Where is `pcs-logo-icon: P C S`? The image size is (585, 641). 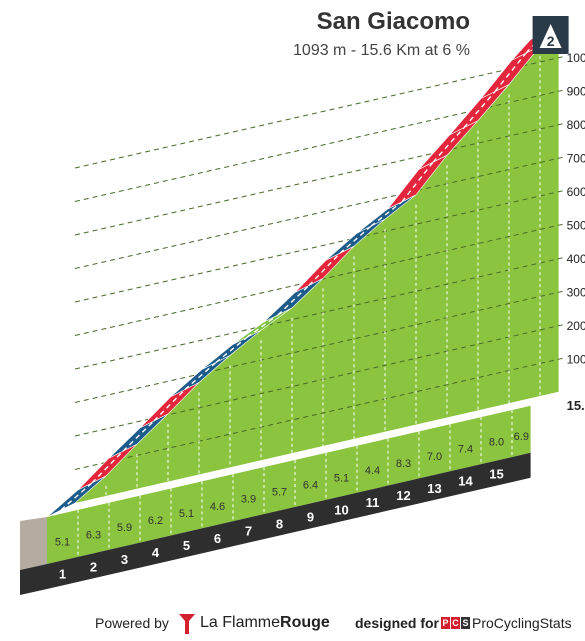 pcs-logo-icon: P C S is located at coordinates (456, 623).